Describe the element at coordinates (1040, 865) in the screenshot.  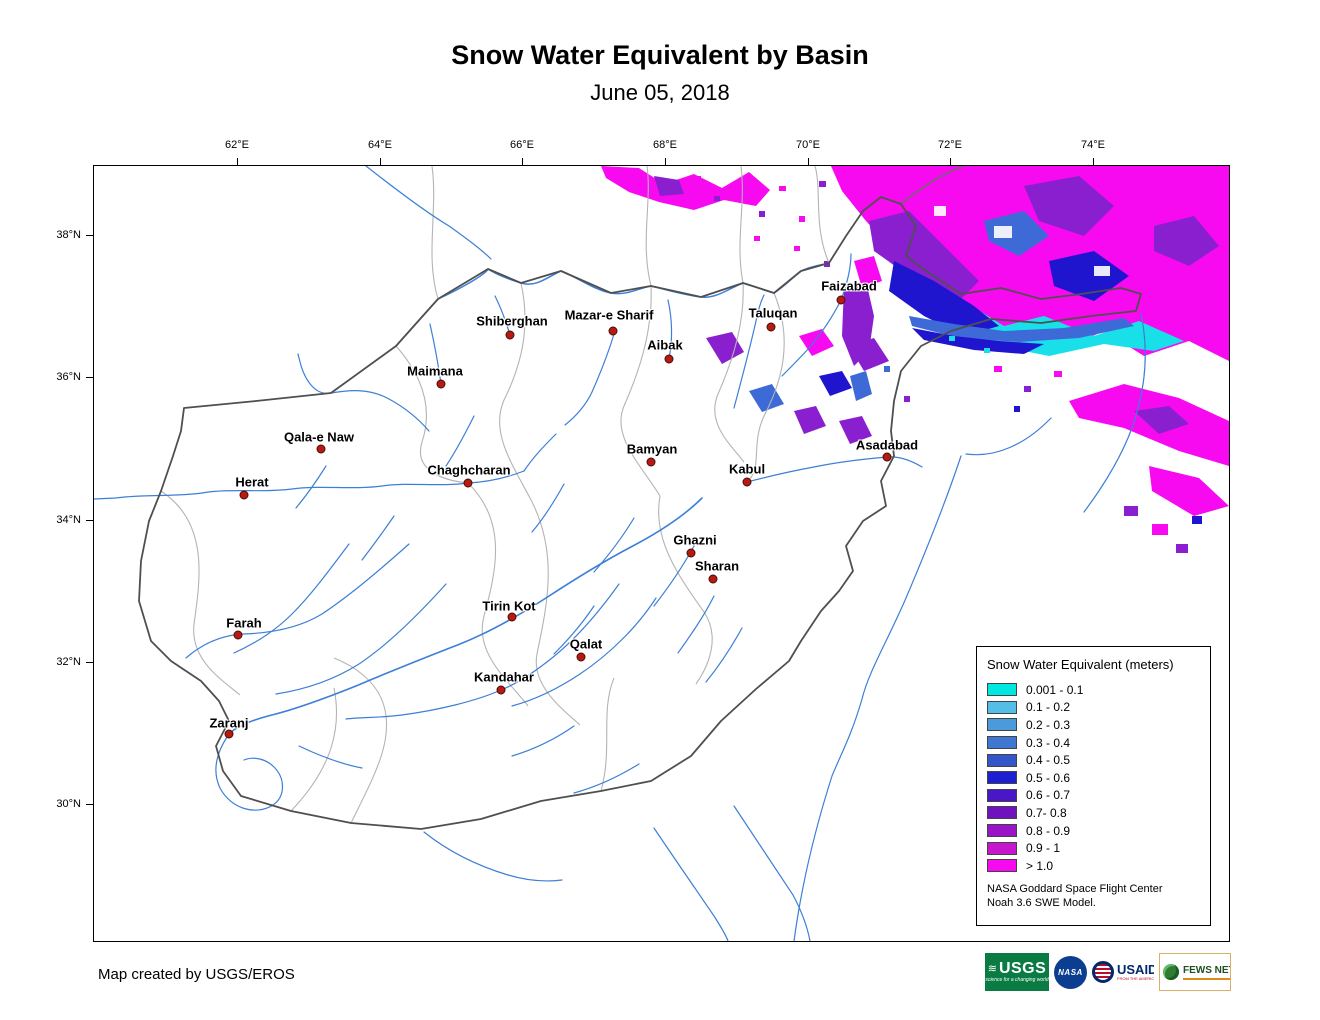
I see `legend-entry-label: > 1.0` at that location.